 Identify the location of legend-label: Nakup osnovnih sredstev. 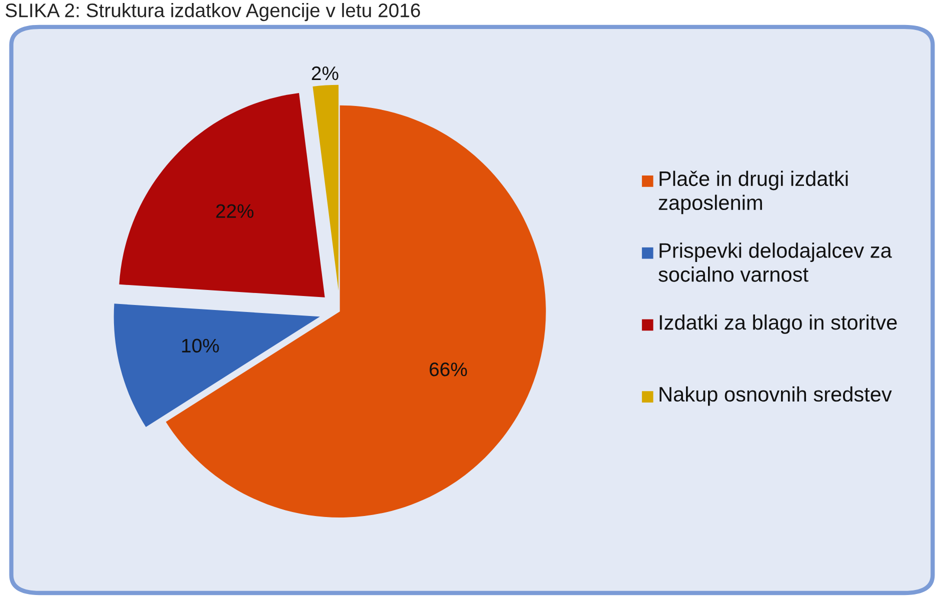
(776, 396).